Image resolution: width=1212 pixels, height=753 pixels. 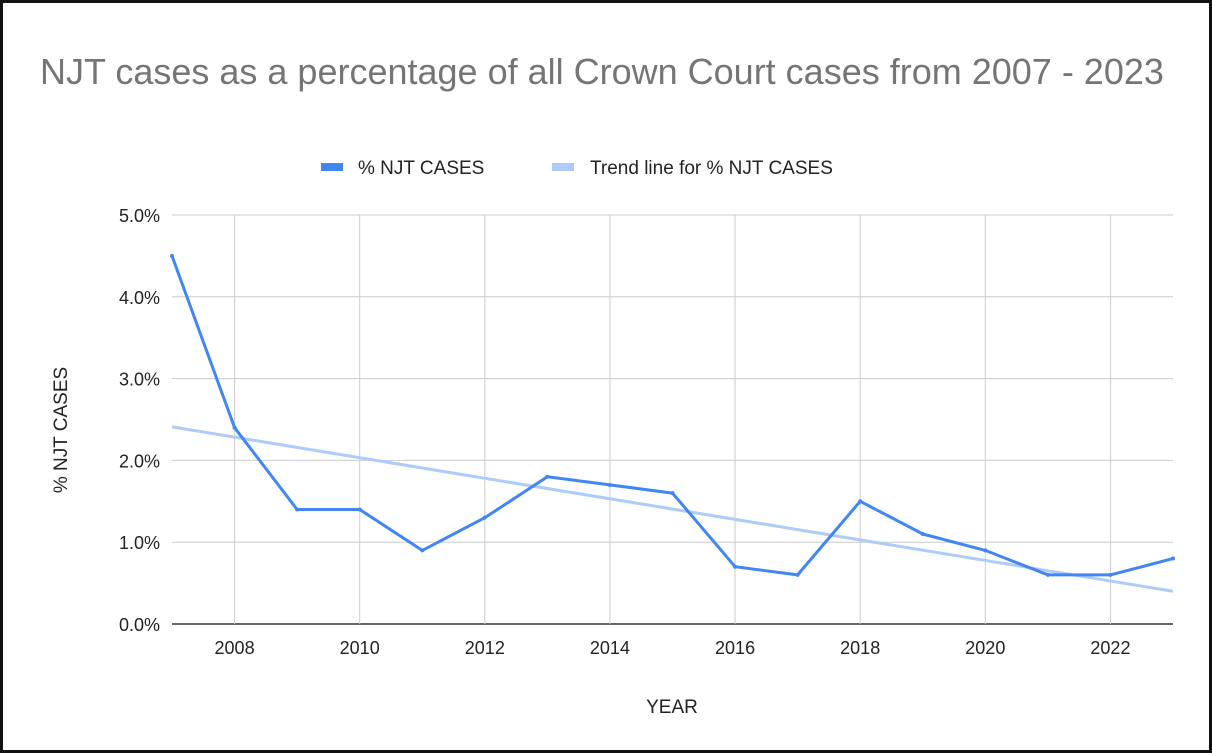 I want to click on x-tick-label: 2008, so click(x=235, y=648).